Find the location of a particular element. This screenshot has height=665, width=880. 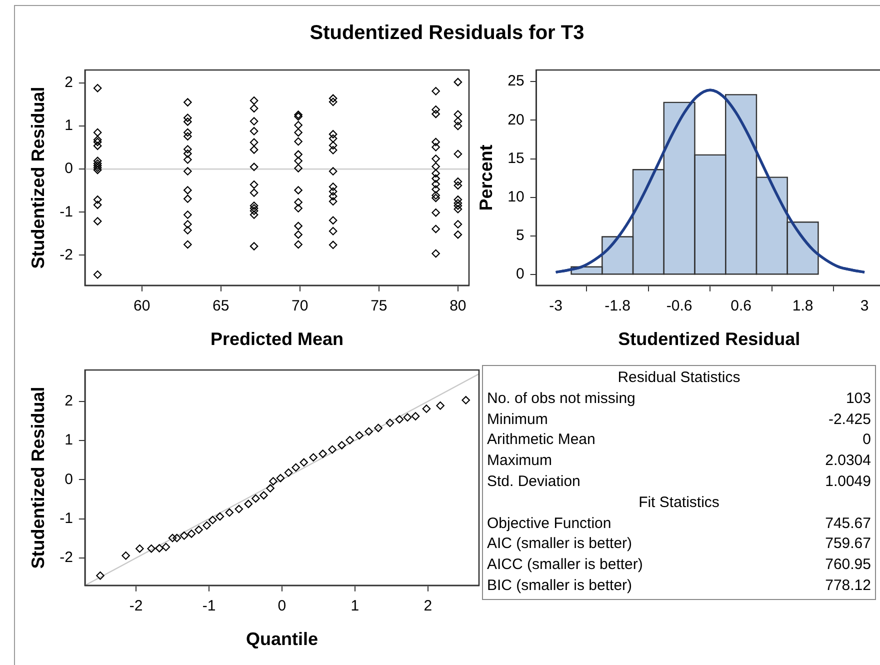

data-label: 2.0304 is located at coordinates (848, 461).